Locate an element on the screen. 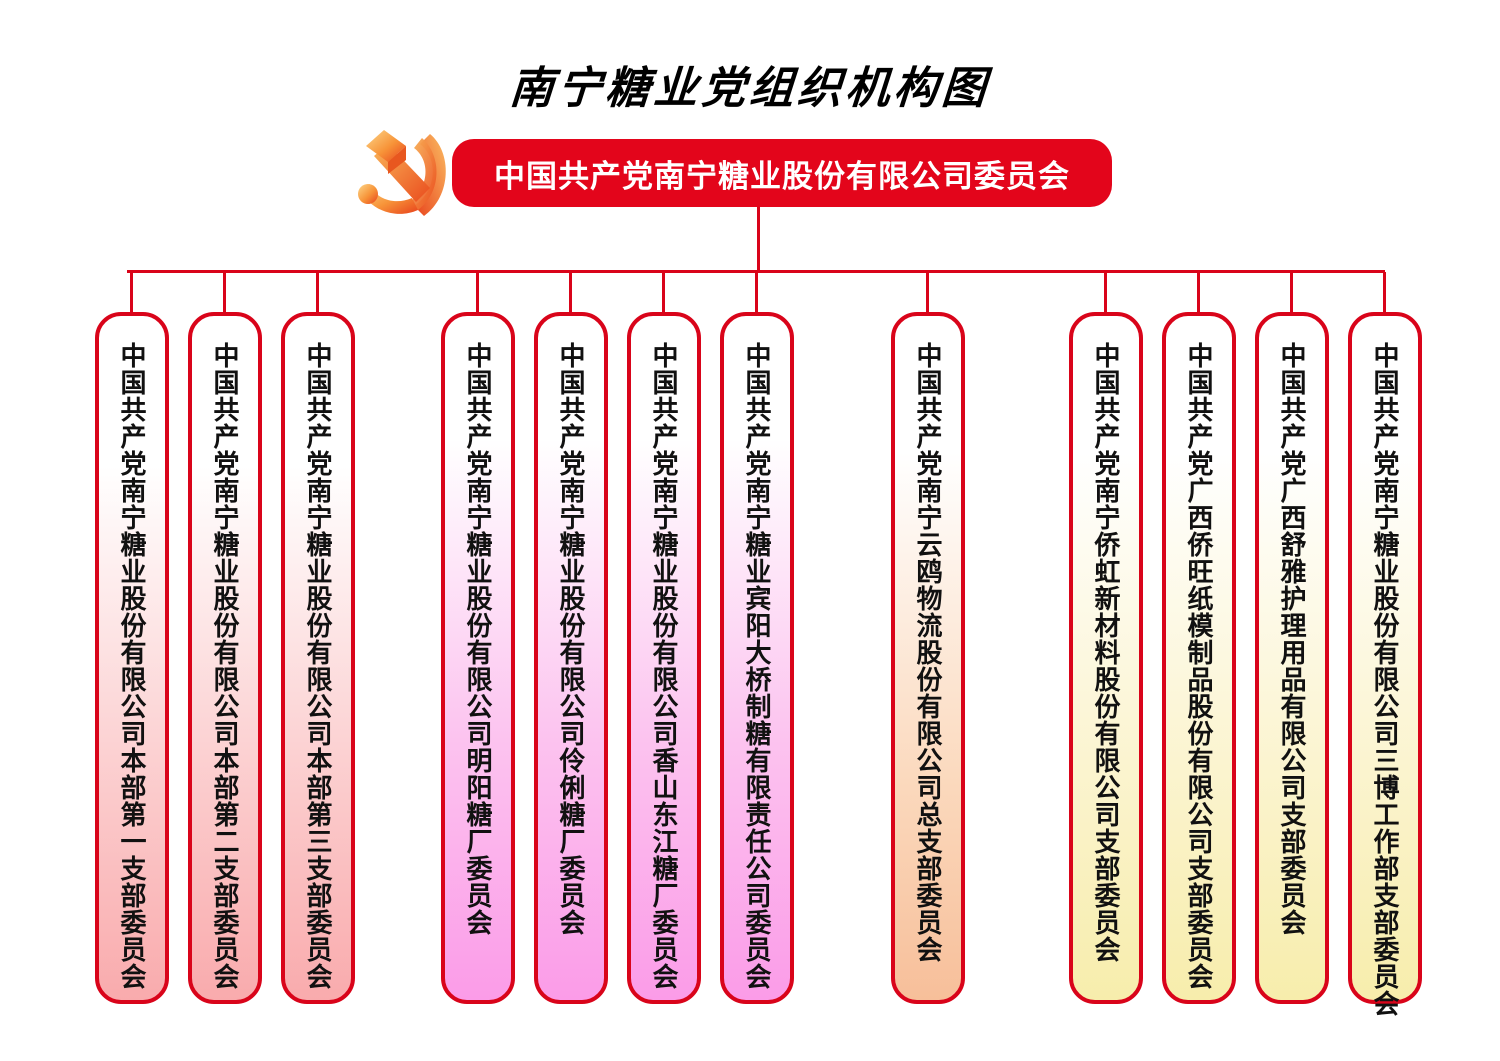  org-node: 中国共产党广西舒雅护理用品有限公司支部委员会 is located at coordinates (1292, 658).